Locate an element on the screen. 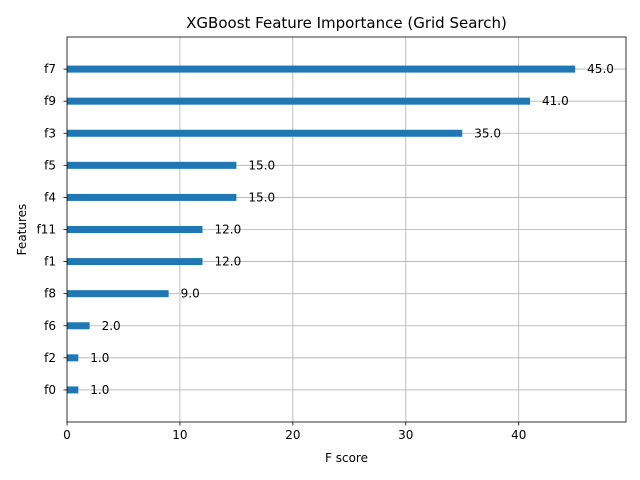 The image size is (640, 480). chart-title: XGBoost Feature Importance (Grid Search) is located at coordinates (346, 23).